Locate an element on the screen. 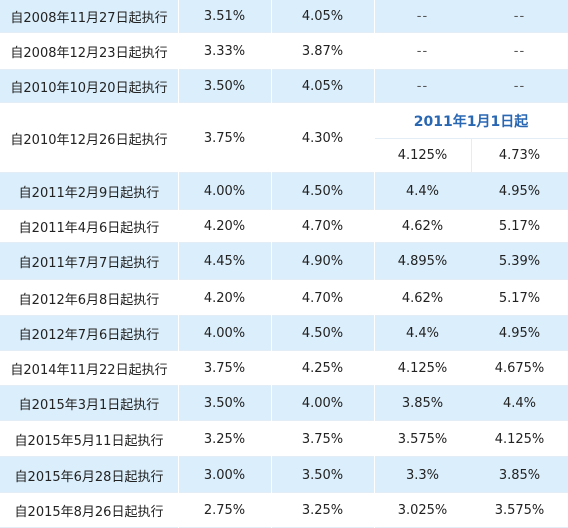 Image resolution: width=568 pixels, height=528 pixels. date-label: 自2010年10月20日起执行 is located at coordinates (89, 88).